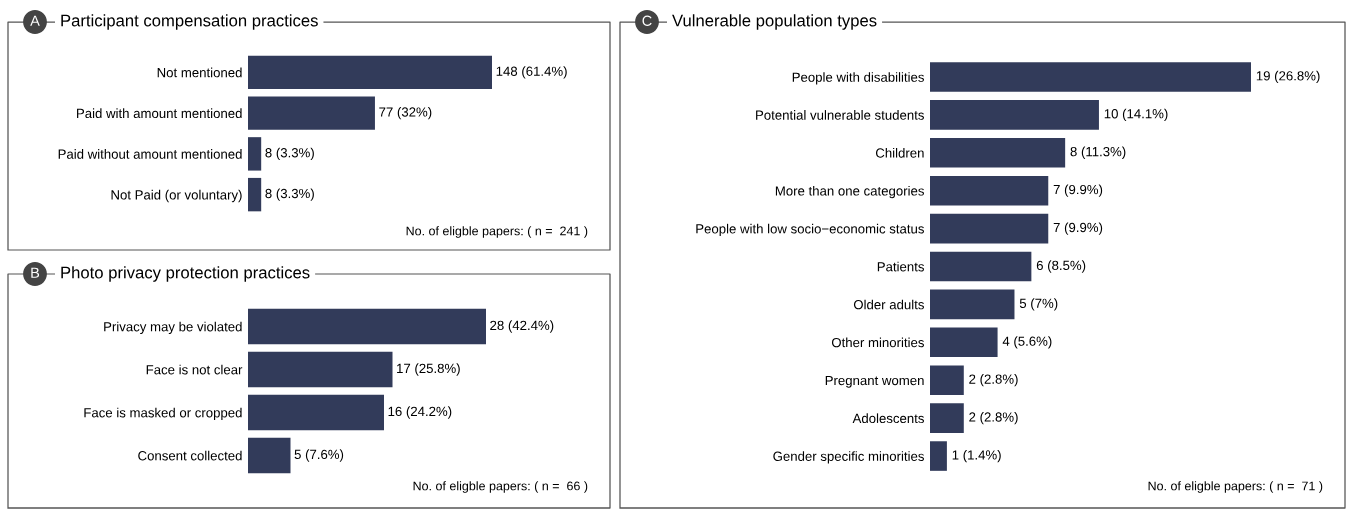 This screenshot has height=510, width=1353. Describe the element at coordinates (176, 196) in the screenshot. I see `y-tick-label: Not Paid (or voluntary)` at that location.